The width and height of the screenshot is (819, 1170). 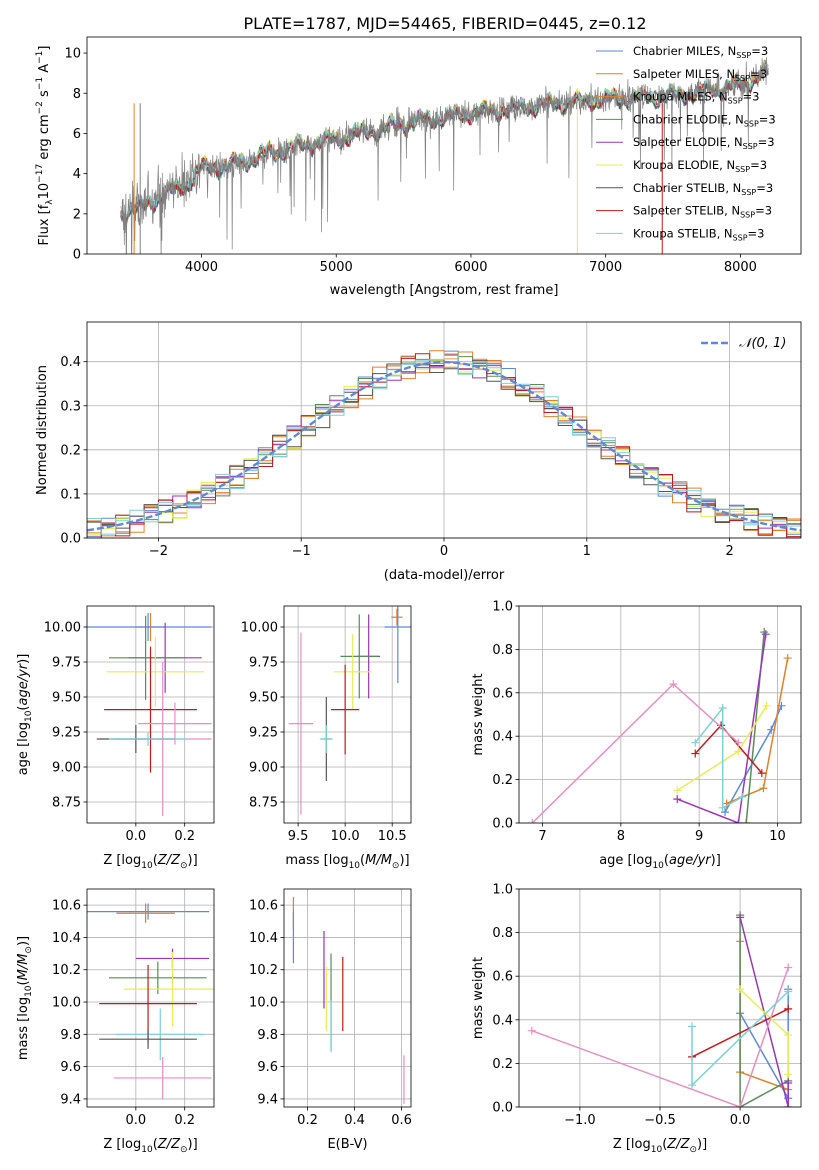 What do you see at coordinates (77, 255) in the screenshot?
I see `y-tick-label: 0` at bounding box center [77, 255].